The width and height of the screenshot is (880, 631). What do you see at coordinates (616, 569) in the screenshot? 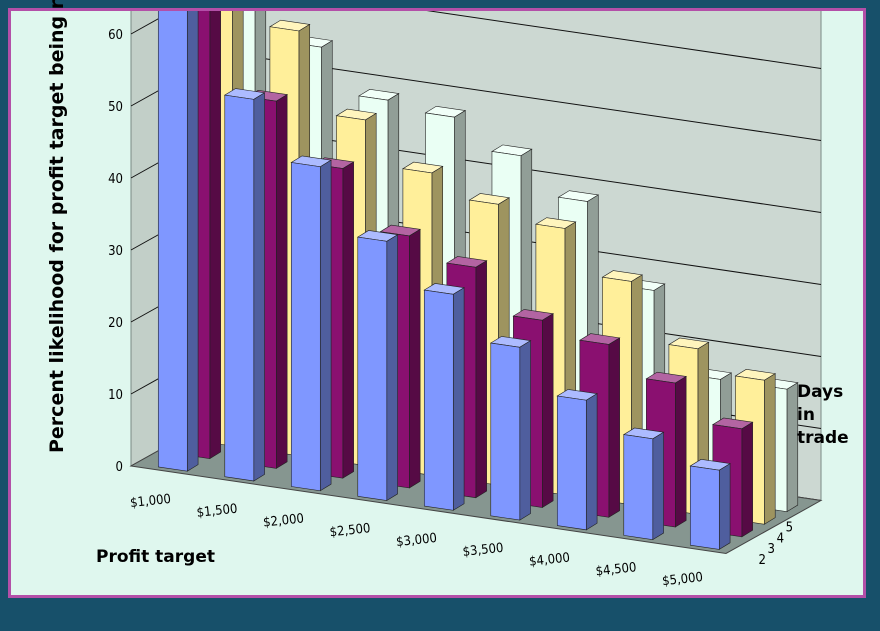
I see `x-tick-label: $4,500` at bounding box center [616, 569].